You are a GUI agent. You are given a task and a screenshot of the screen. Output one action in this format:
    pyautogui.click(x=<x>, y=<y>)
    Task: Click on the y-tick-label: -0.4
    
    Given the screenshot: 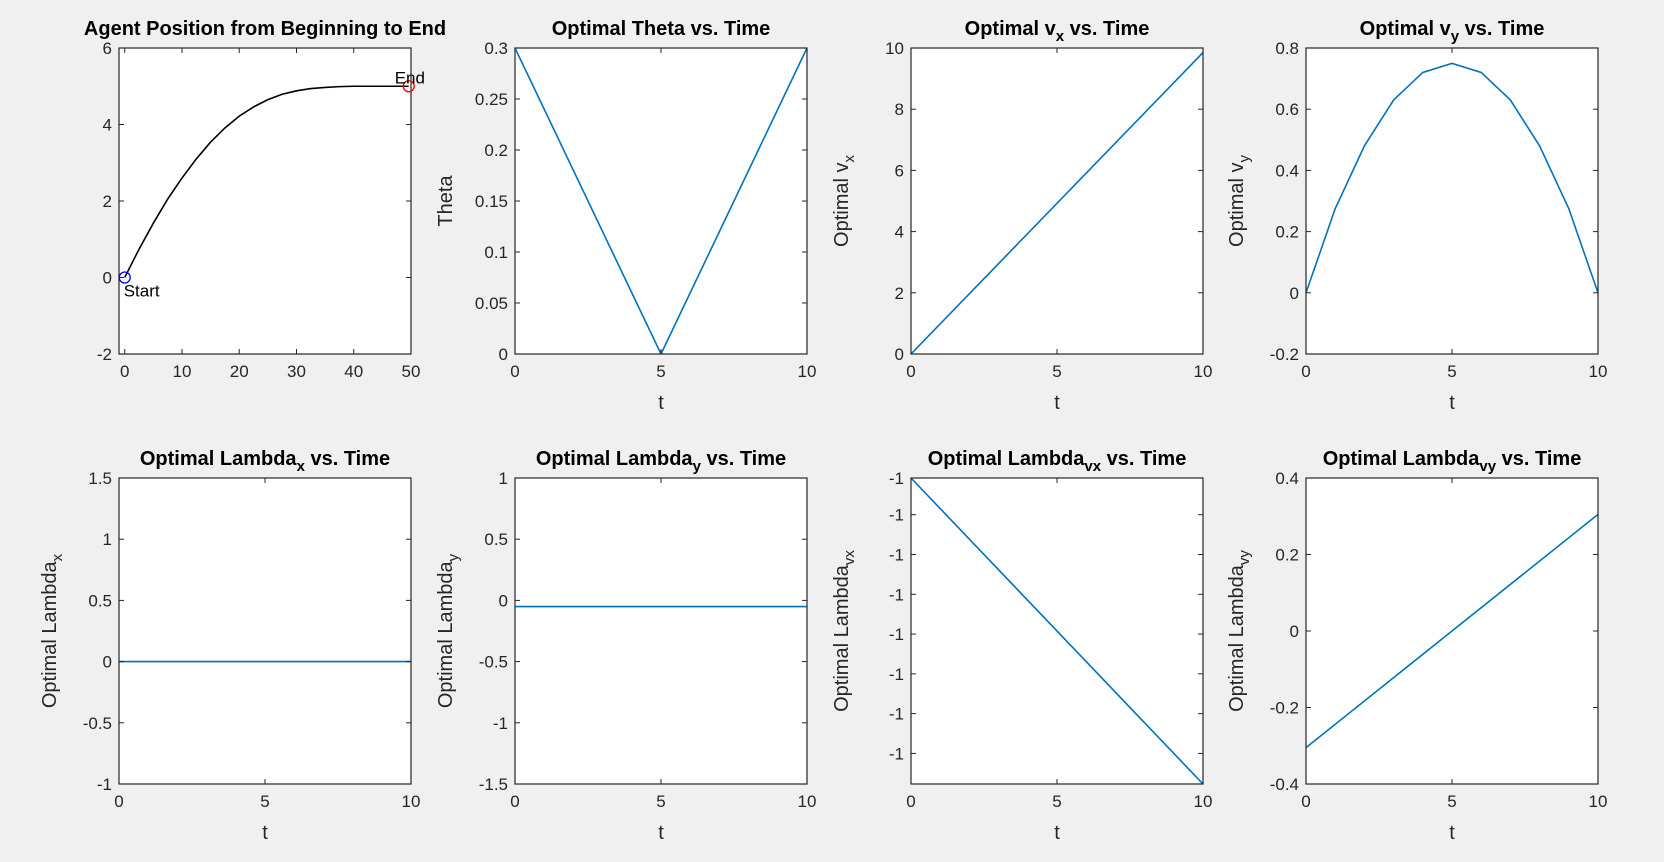 What is the action you would take?
    pyautogui.click(x=1284, y=784)
    